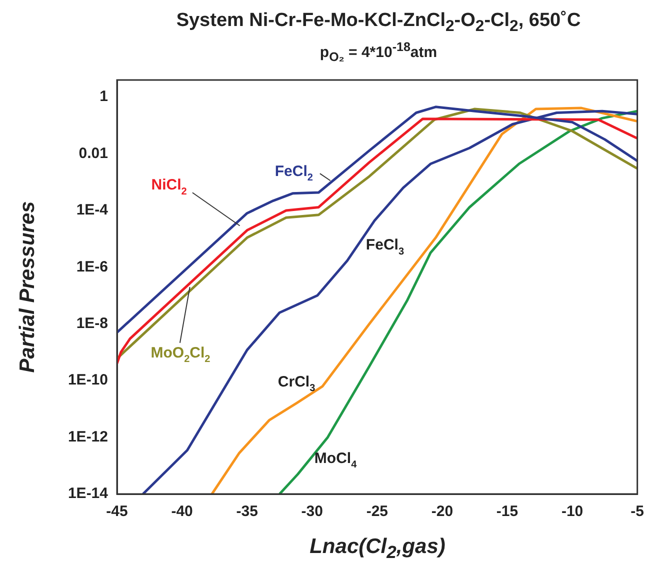  Describe the element at coordinates (378, 52) in the screenshot. I see `chart-subtitle: p$_{O₂}$ = 4*10$^{-18}$atm` at that location.